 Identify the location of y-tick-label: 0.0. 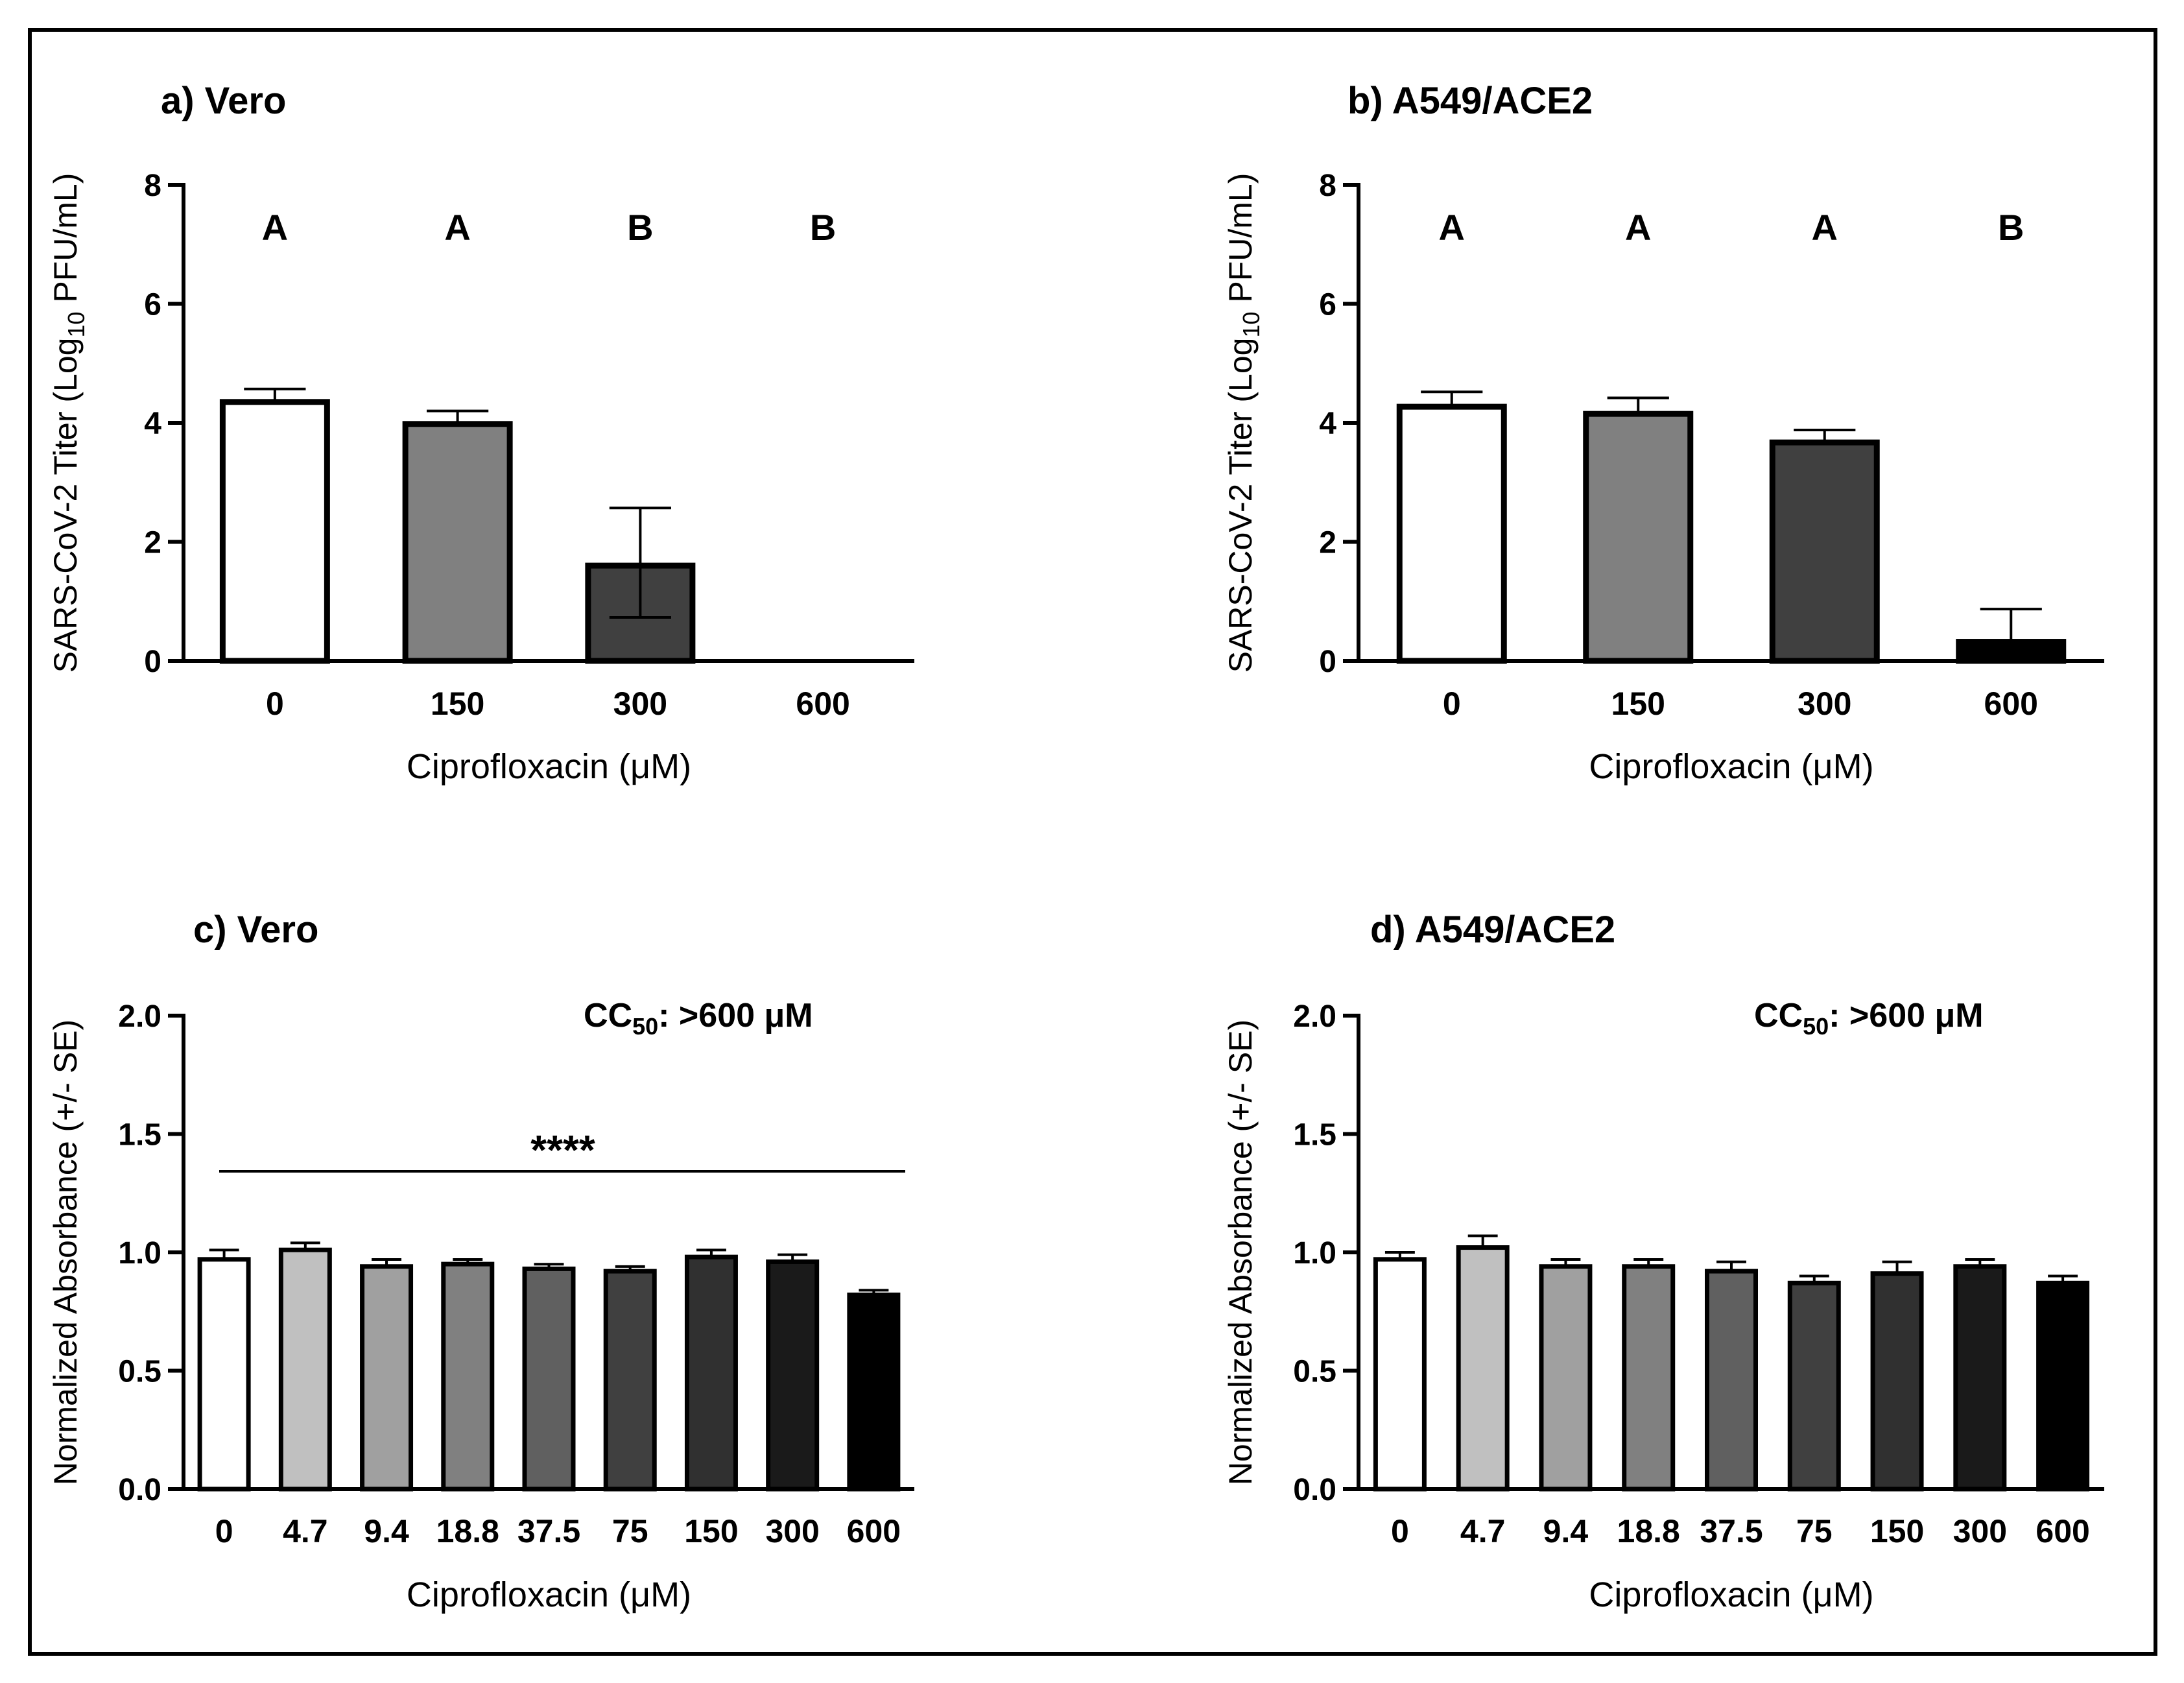
(140, 1490).